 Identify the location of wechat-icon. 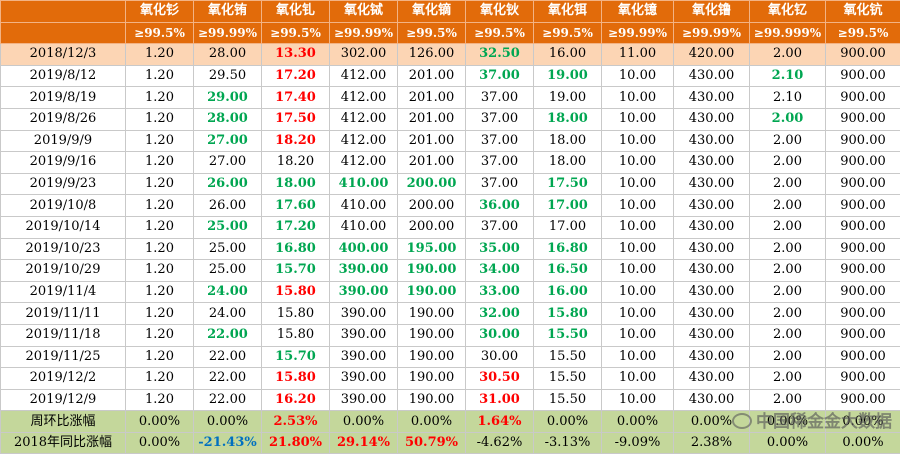
(742, 421).